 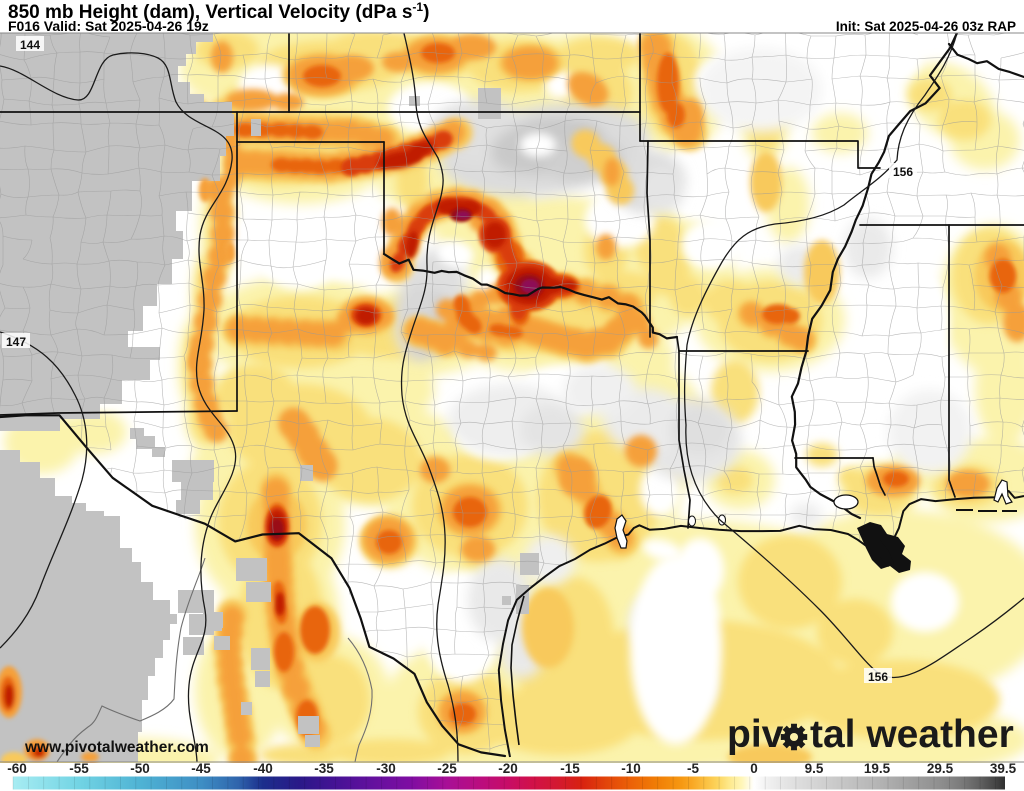 I want to click on svg-text: -10, so click(x=631, y=768).